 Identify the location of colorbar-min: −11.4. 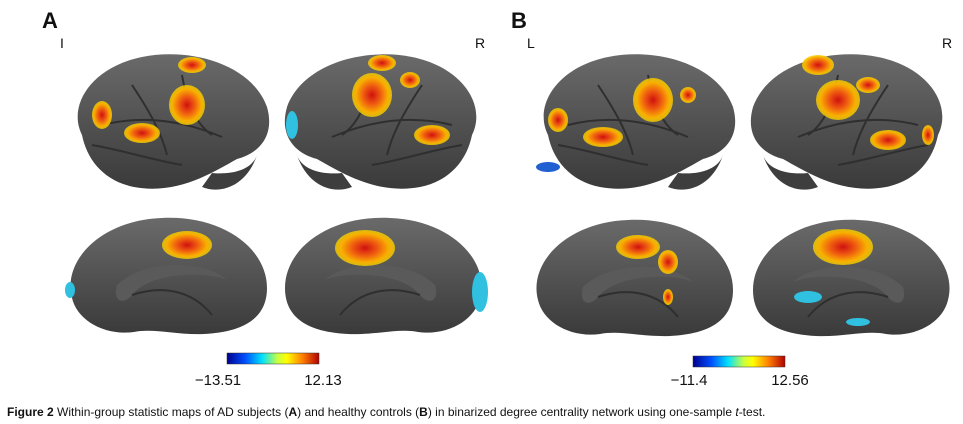
(689, 380).